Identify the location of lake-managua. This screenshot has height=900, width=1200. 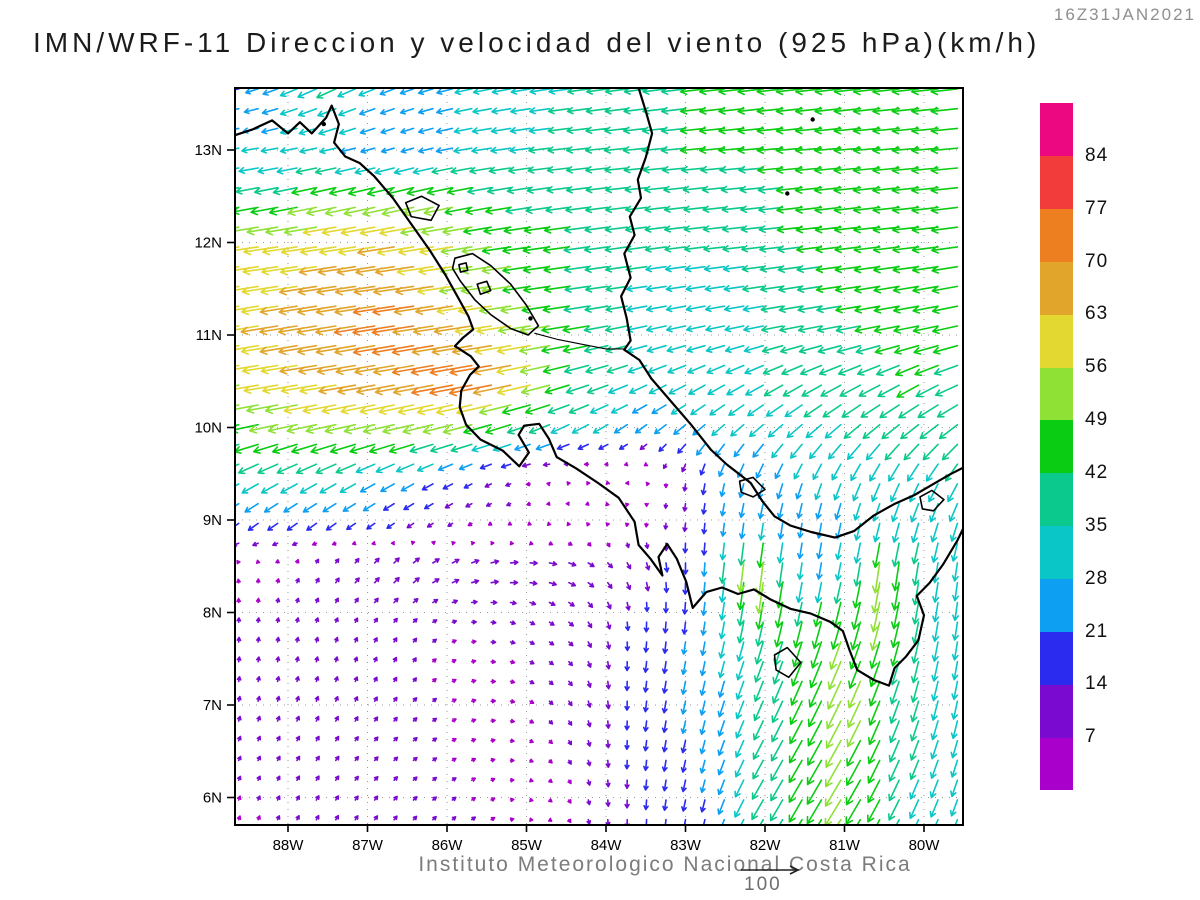
(422, 208).